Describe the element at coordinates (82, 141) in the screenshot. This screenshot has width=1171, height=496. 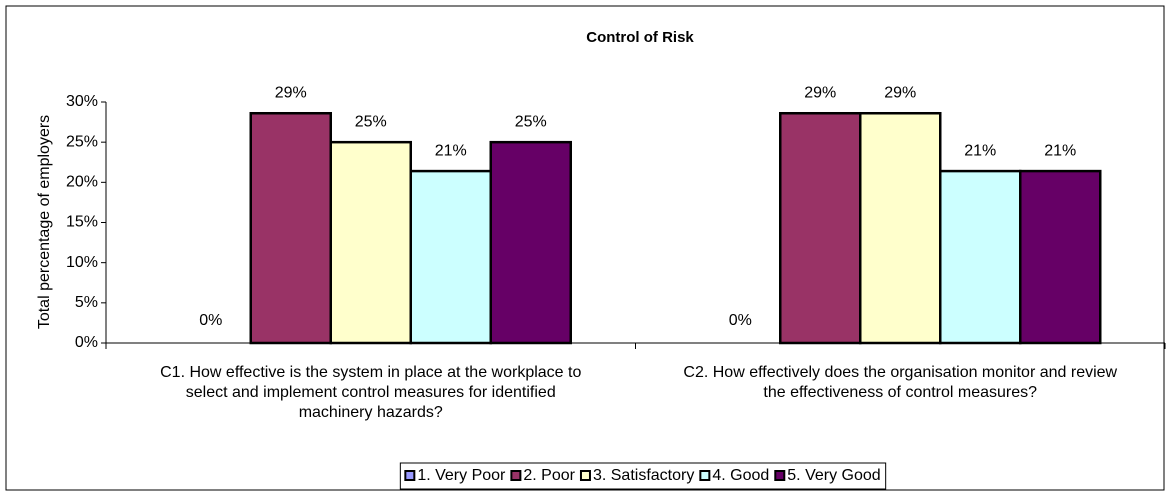
I see `y-tick-label: 25%` at that location.